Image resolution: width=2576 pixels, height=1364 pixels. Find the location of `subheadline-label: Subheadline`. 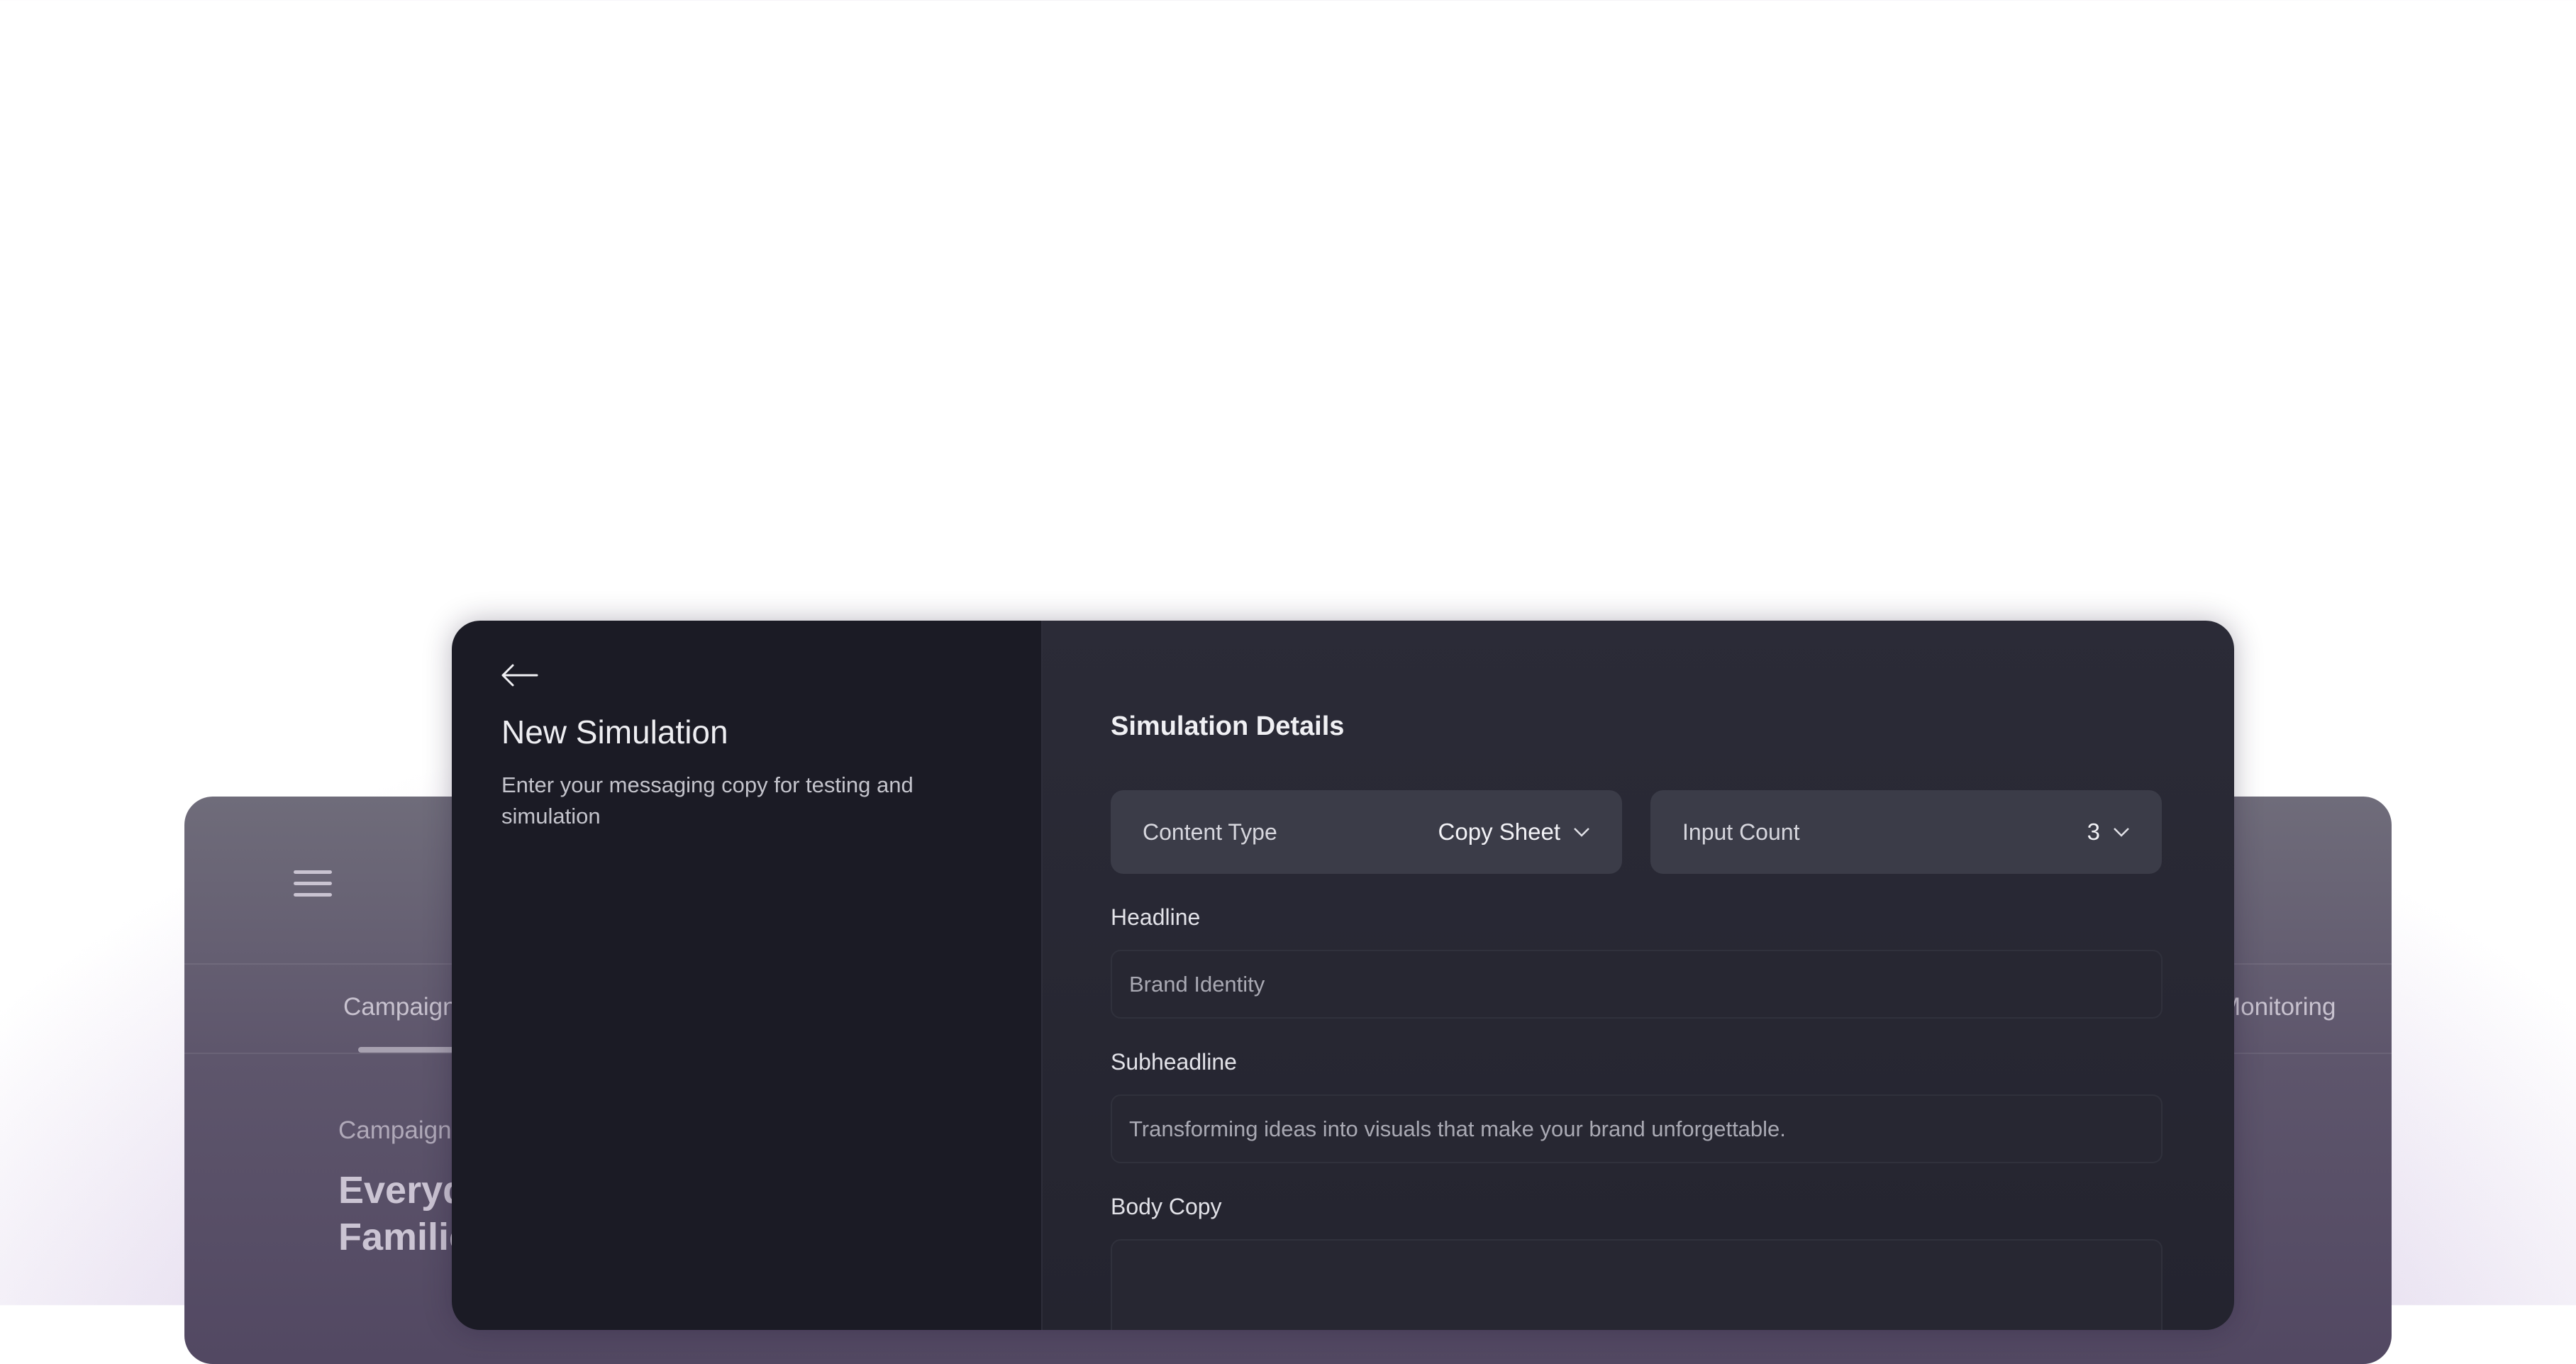

subheadline-label: Subheadline is located at coordinates (1174, 1062).